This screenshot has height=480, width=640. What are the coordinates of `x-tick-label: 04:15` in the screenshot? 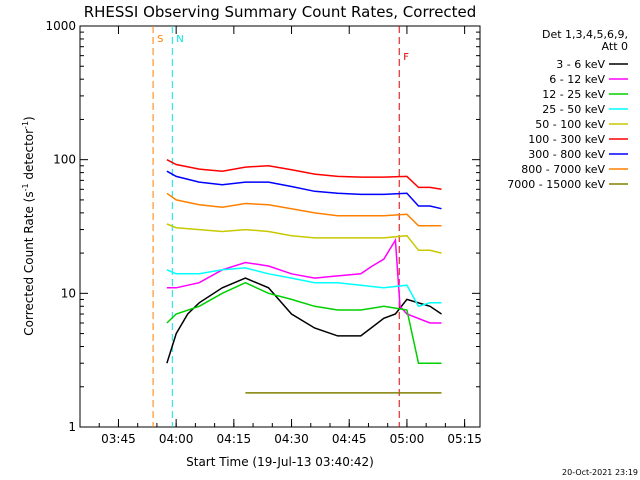 It's located at (234, 439).